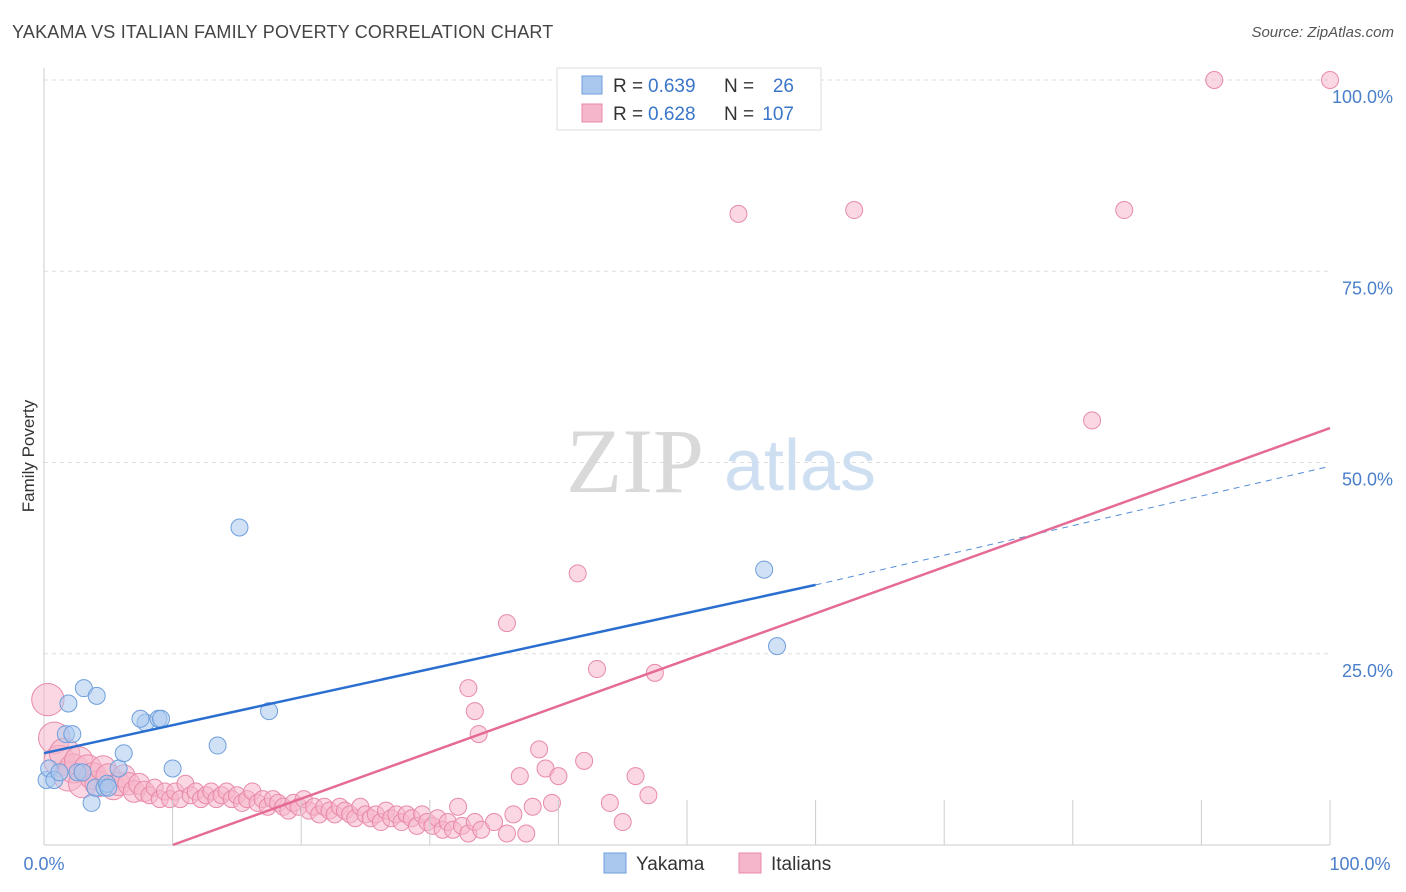 The height and width of the screenshot is (892, 1406). What do you see at coordinates (670, 864) in the screenshot?
I see `bottom-legend-label-yakama: Yakama` at bounding box center [670, 864].